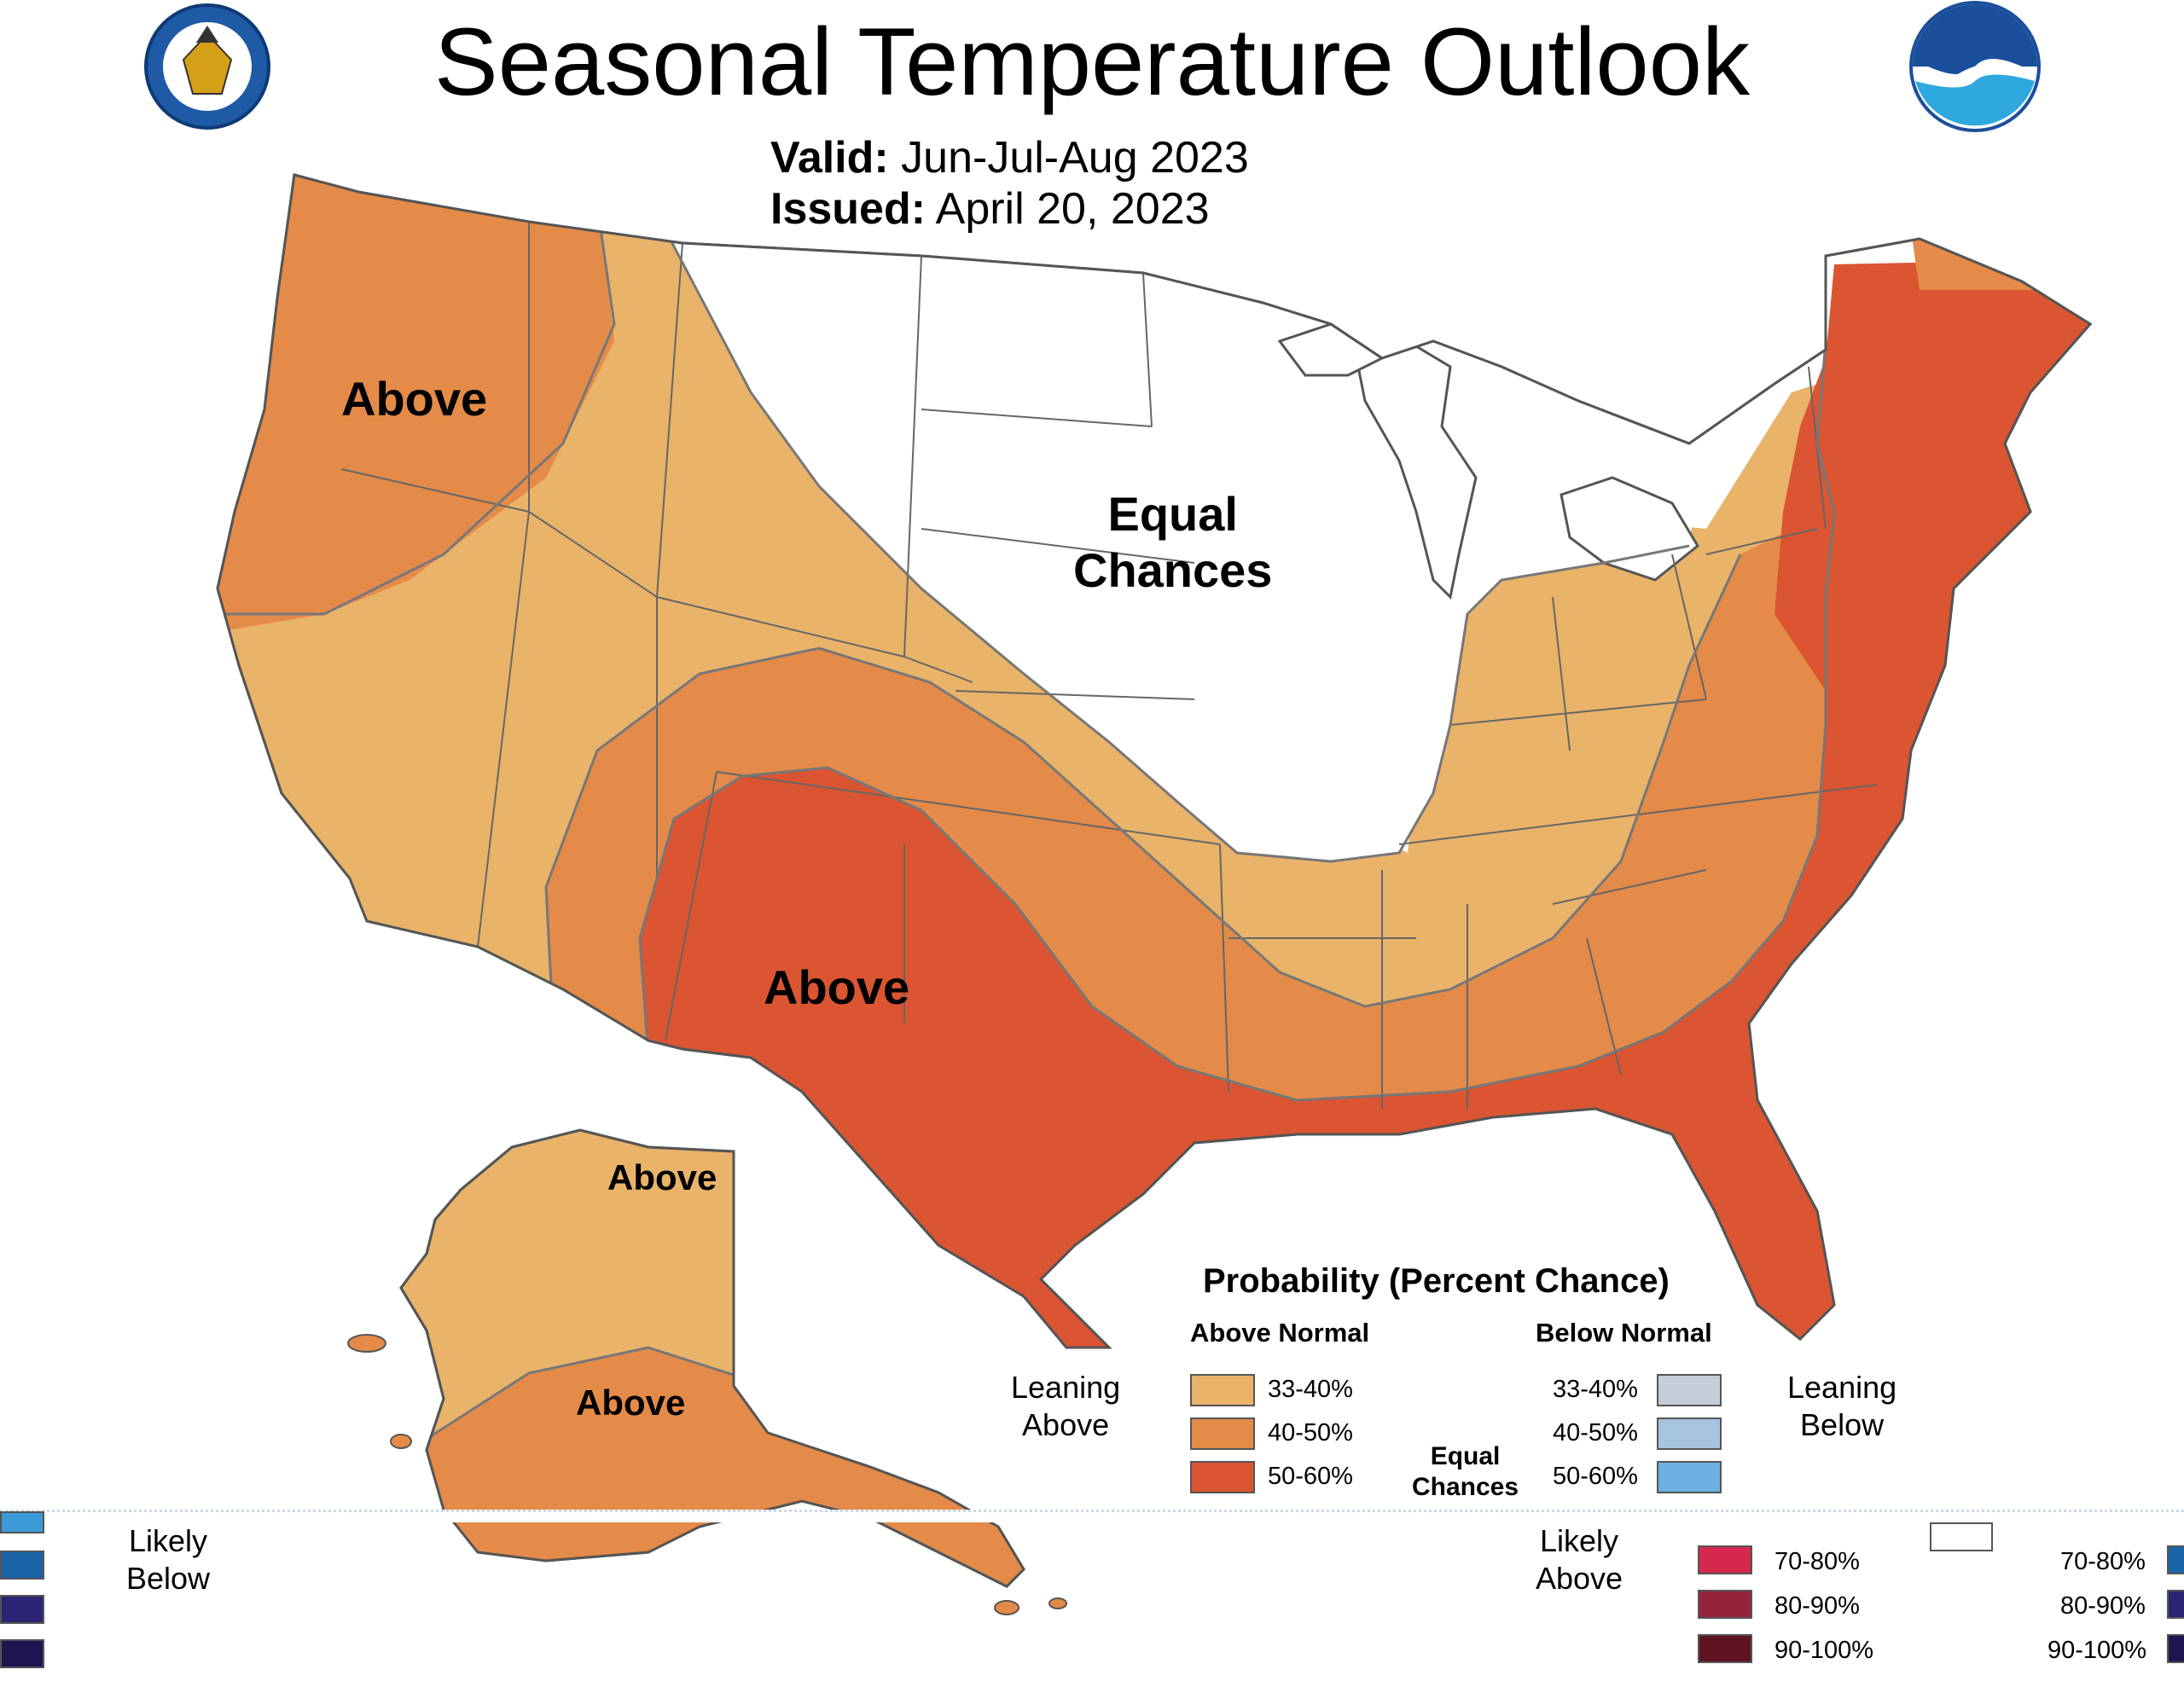 This screenshot has height=1687, width=2184. Describe the element at coordinates (1961, 1537) in the screenshot. I see `legend-swatch-equal-chances` at that location.